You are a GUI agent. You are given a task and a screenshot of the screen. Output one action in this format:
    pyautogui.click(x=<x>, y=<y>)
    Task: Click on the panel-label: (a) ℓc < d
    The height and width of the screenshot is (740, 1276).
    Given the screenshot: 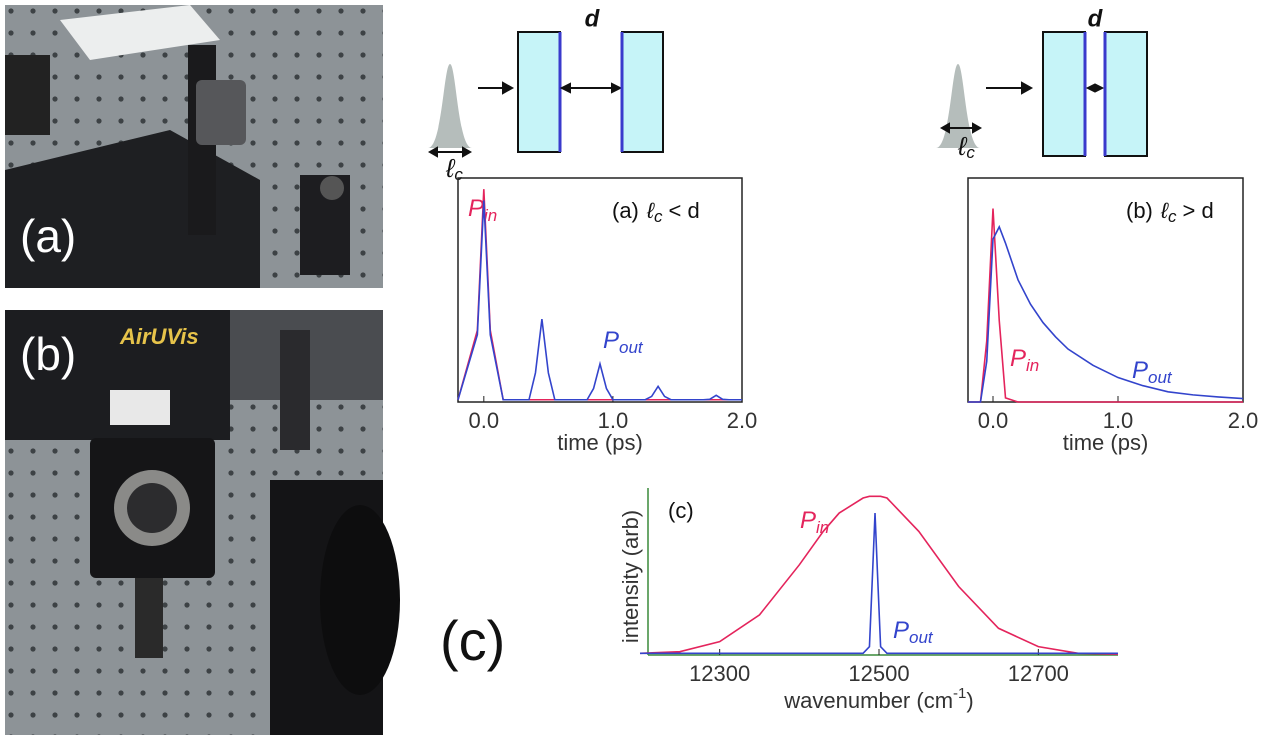 What is the action you would take?
    pyautogui.click(x=656, y=212)
    